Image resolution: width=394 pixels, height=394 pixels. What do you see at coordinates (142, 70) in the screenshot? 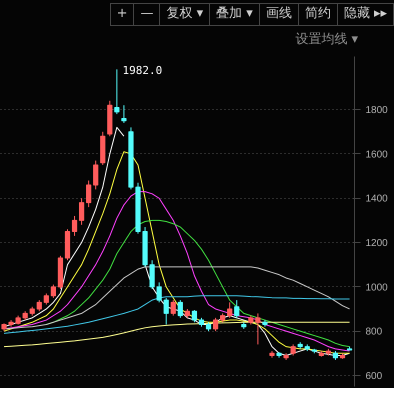
I see `annotation: 1982.0` at bounding box center [142, 70].